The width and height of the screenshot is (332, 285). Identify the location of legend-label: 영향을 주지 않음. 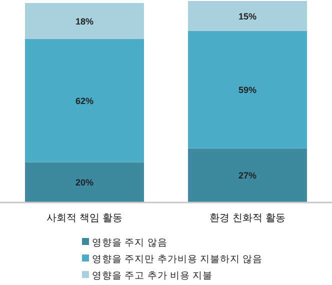
(130, 243).